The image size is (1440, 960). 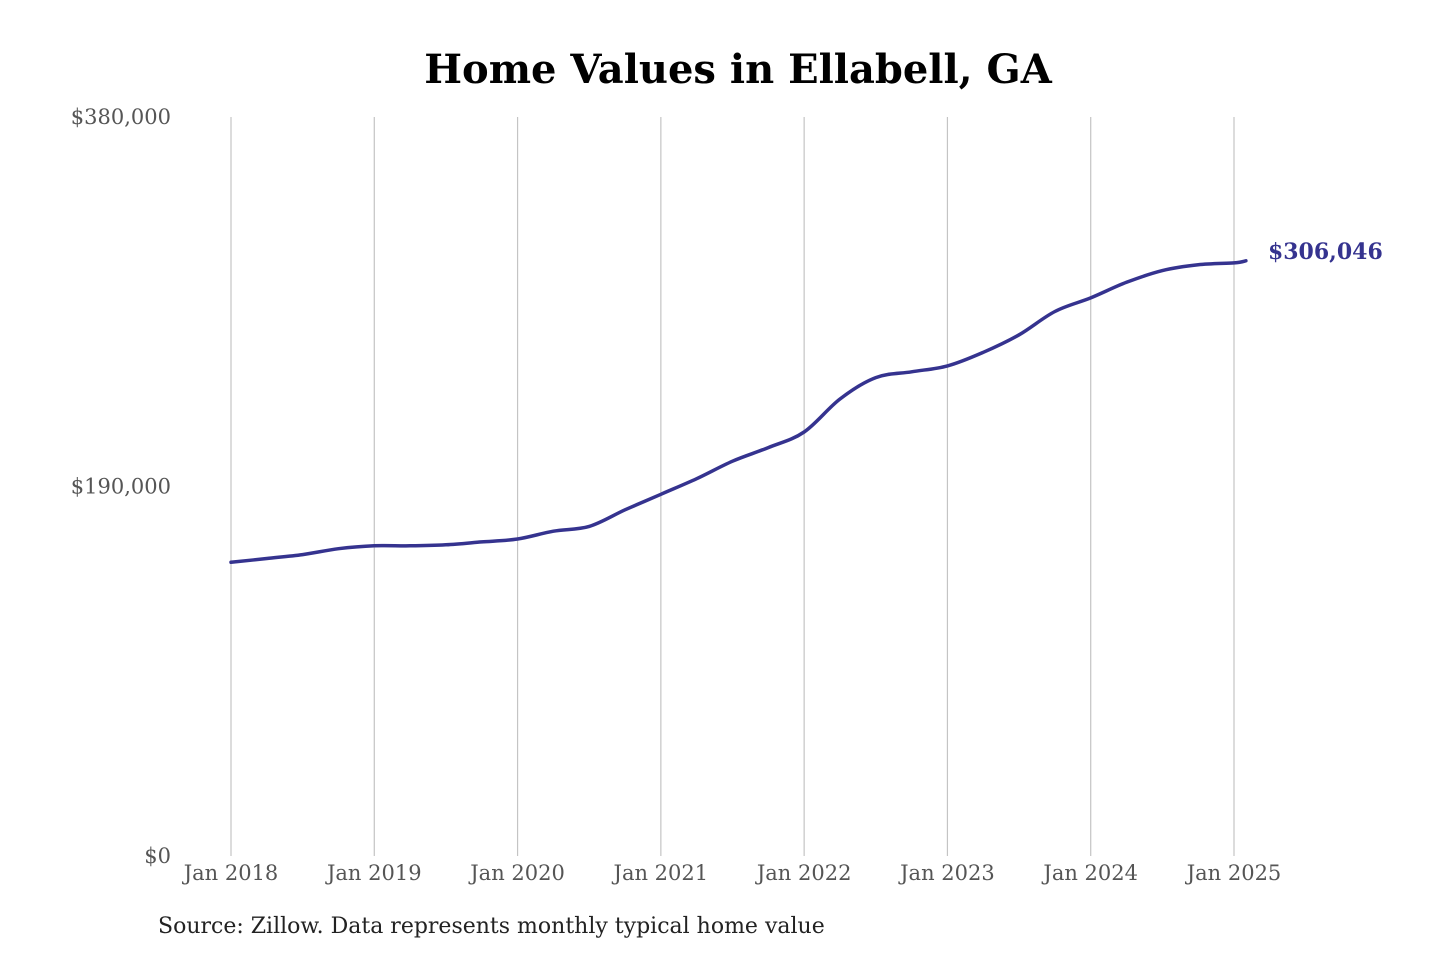 I want to click on x-tick-label: Jan 2022, so click(x=803, y=873).